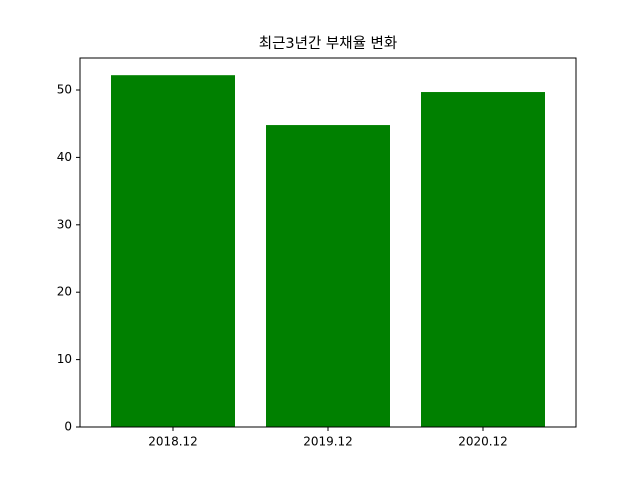 The height and width of the screenshot is (480, 640). Describe the element at coordinates (64, 224) in the screenshot. I see `y-tick-label: 30` at that location.